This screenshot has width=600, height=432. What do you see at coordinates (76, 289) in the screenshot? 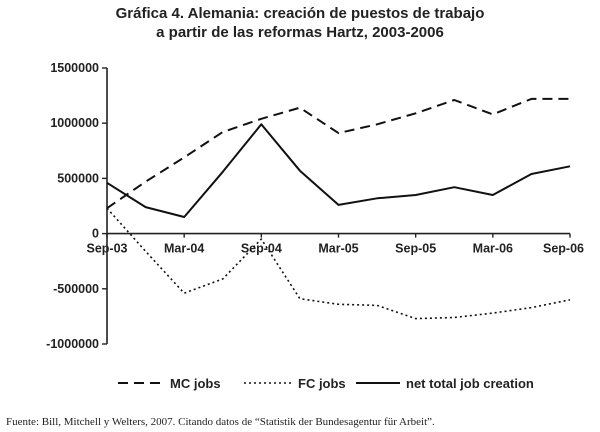
I see `y-tick-label: -500000` at bounding box center [76, 289].